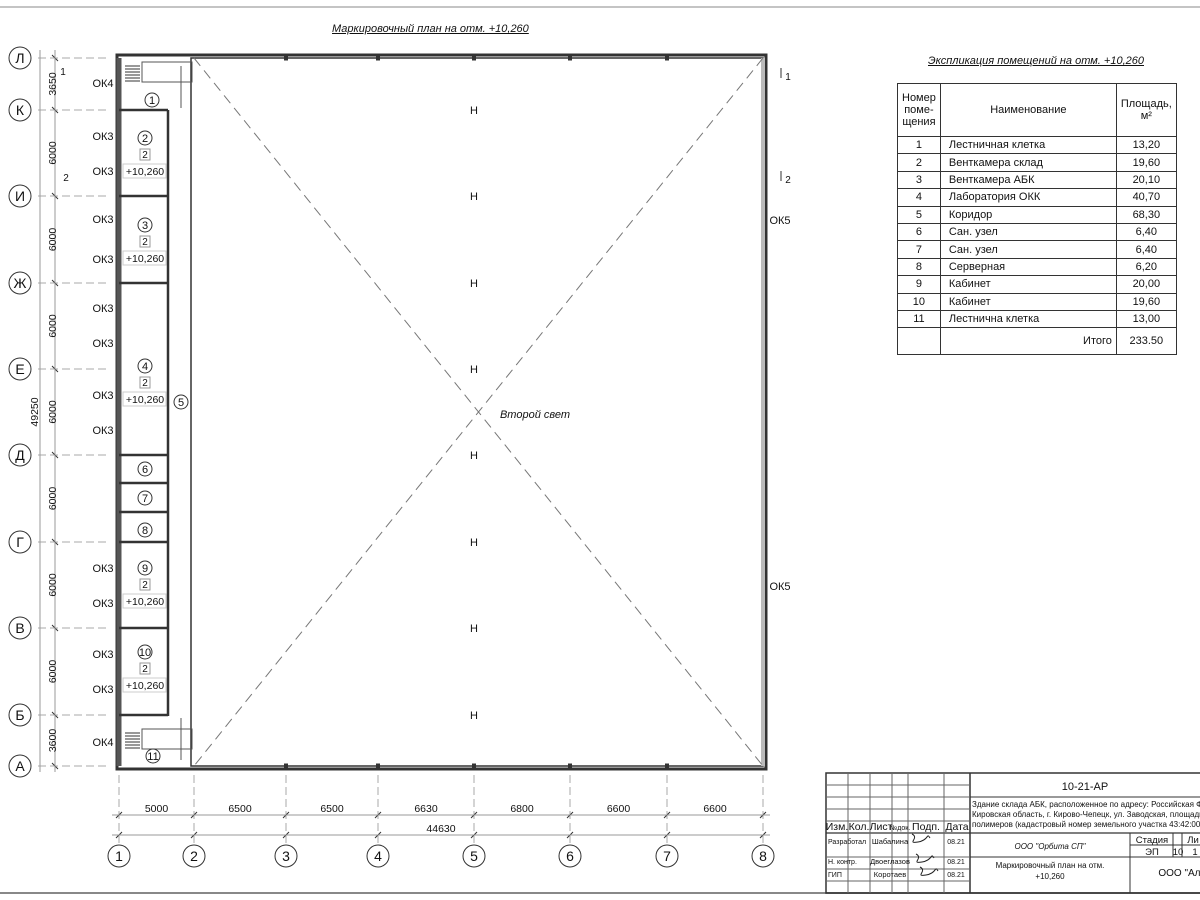 This screenshot has height=900, width=1200. What do you see at coordinates (837, 827) in the screenshot?
I see `tb-col-header: Изм.` at bounding box center [837, 827].